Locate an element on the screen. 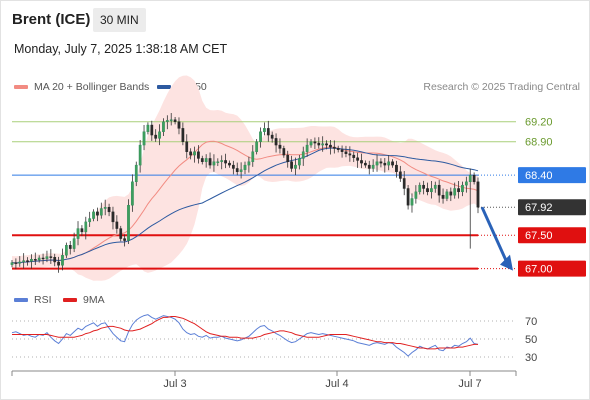 This screenshot has width=590, height=400. ma50-swatch is located at coordinates (164, 87).